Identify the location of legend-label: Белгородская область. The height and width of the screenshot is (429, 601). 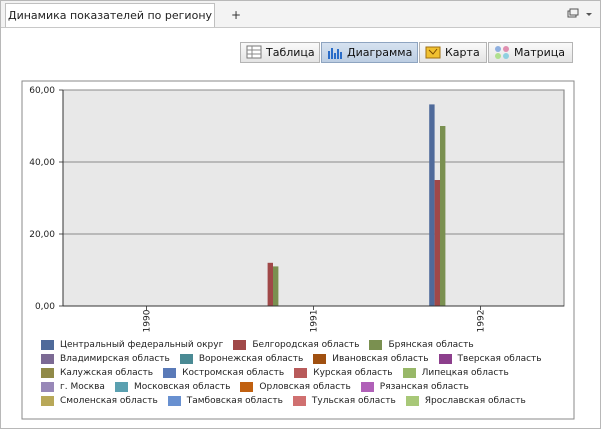
(306, 345).